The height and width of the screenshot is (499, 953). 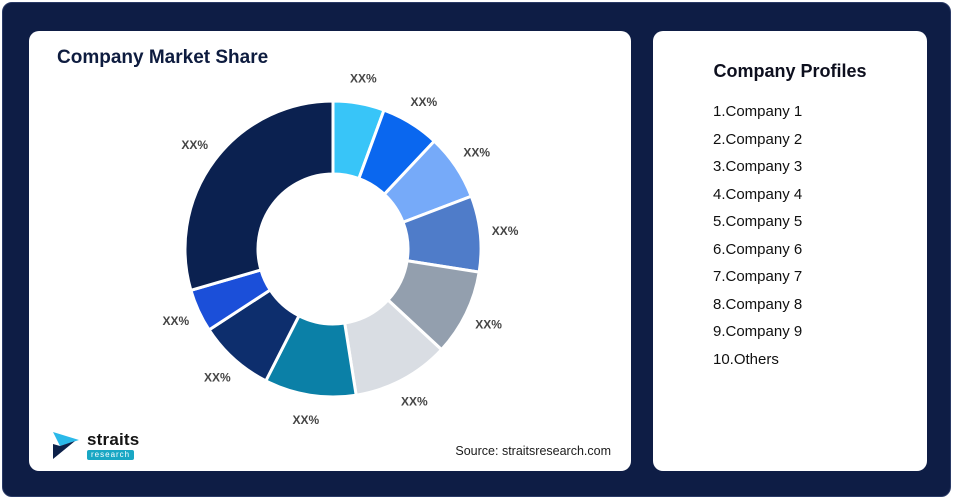 I want to click on profile-list-item: 2.Company 2, so click(x=758, y=139).